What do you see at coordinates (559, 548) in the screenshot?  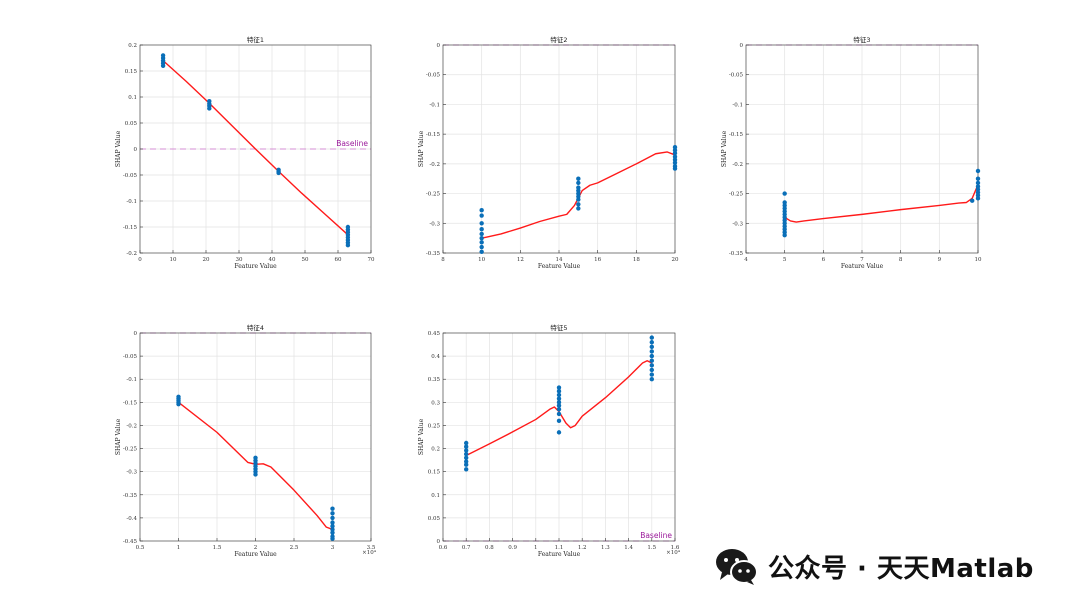 I see `x-tick-label: 1.1` at bounding box center [559, 548].